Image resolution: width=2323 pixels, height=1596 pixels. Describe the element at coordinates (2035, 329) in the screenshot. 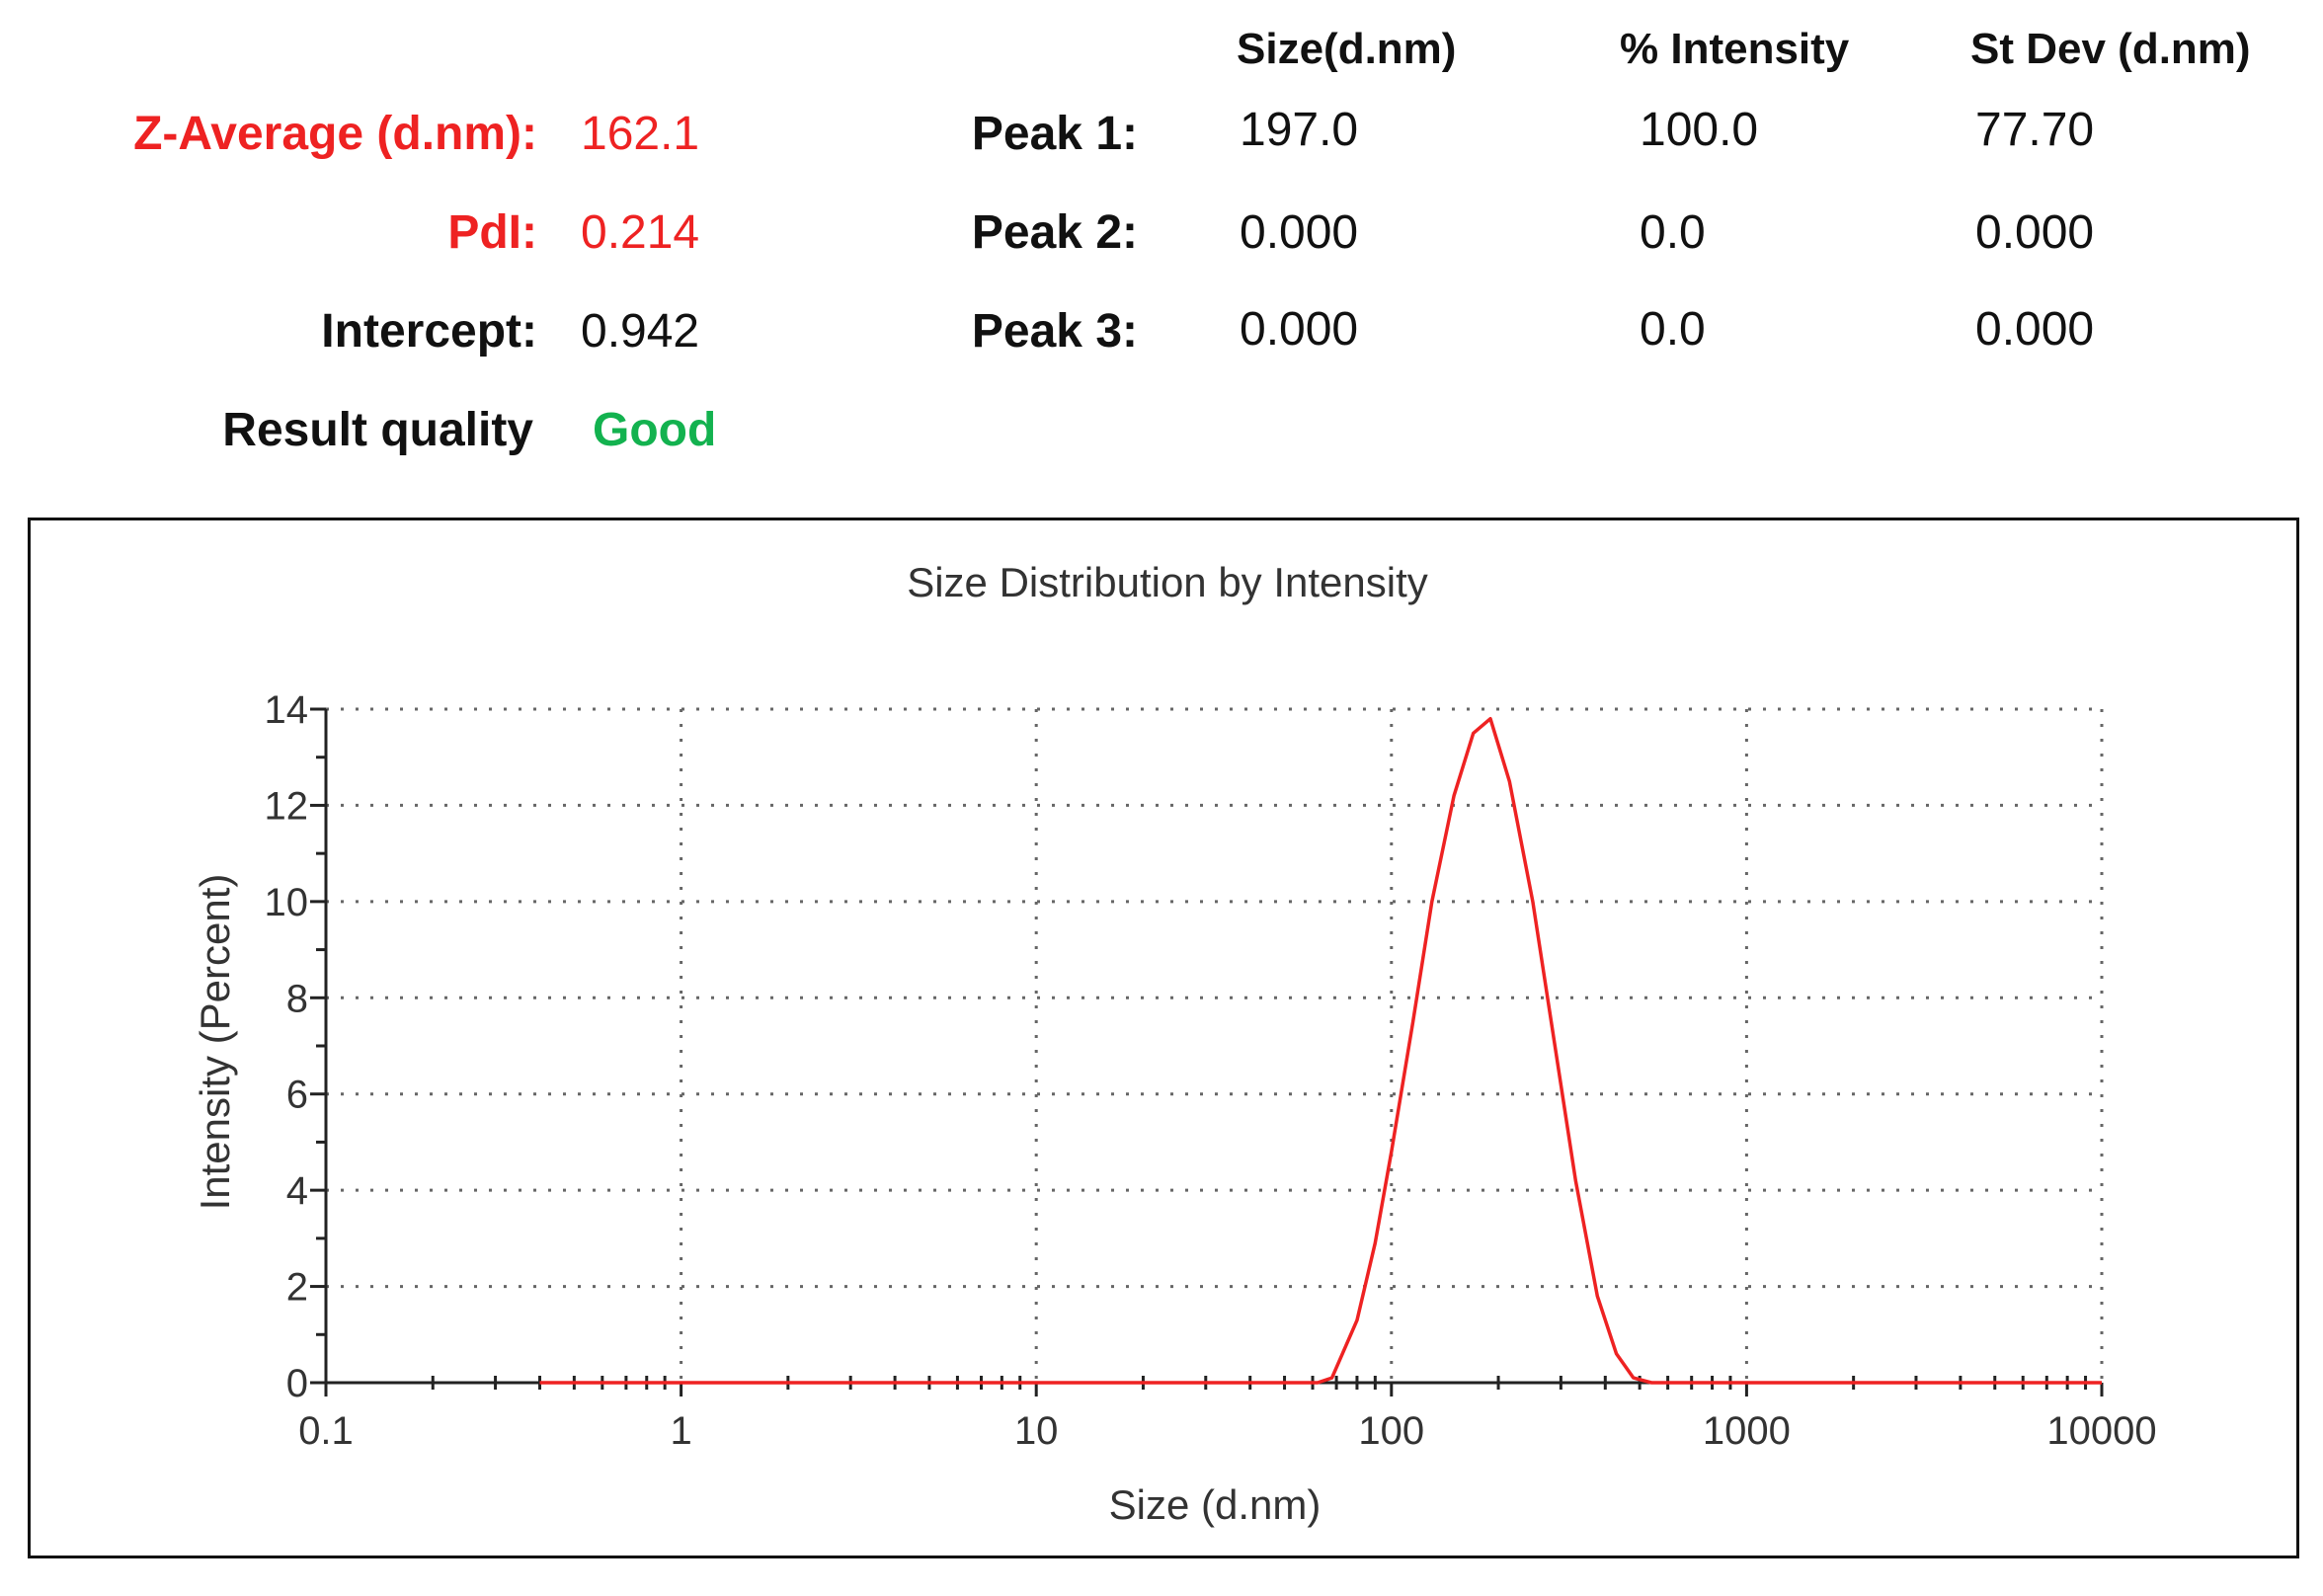

I see `peak3-stdev: 0.000` at that location.